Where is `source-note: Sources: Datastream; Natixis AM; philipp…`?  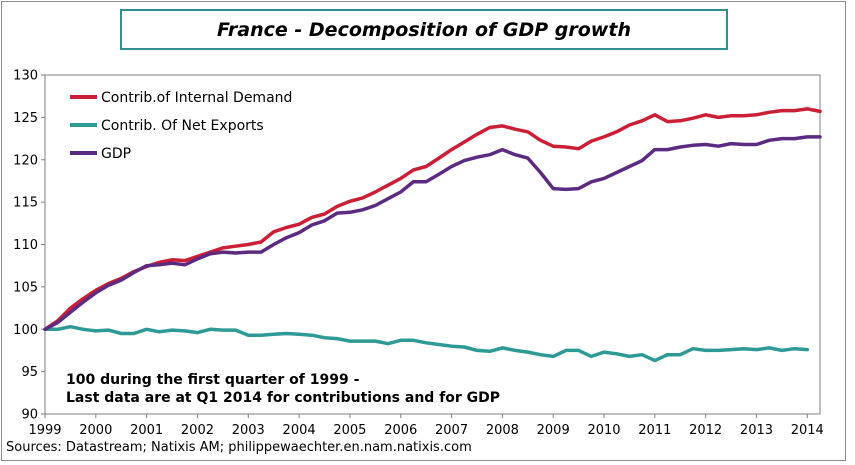 source-note: Sources: Datastream; Natixis AM; philipp… is located at coordinates (239, 447).